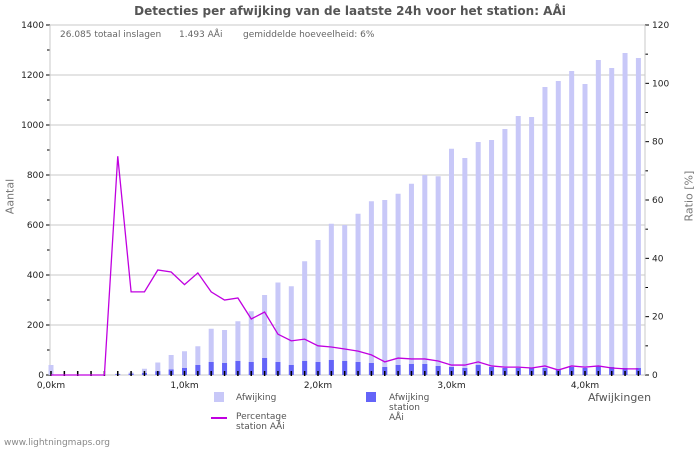 The image size is (700, 450). I want to click on legend-label-percentage: Percentage station AÅi, so click(261, 422).